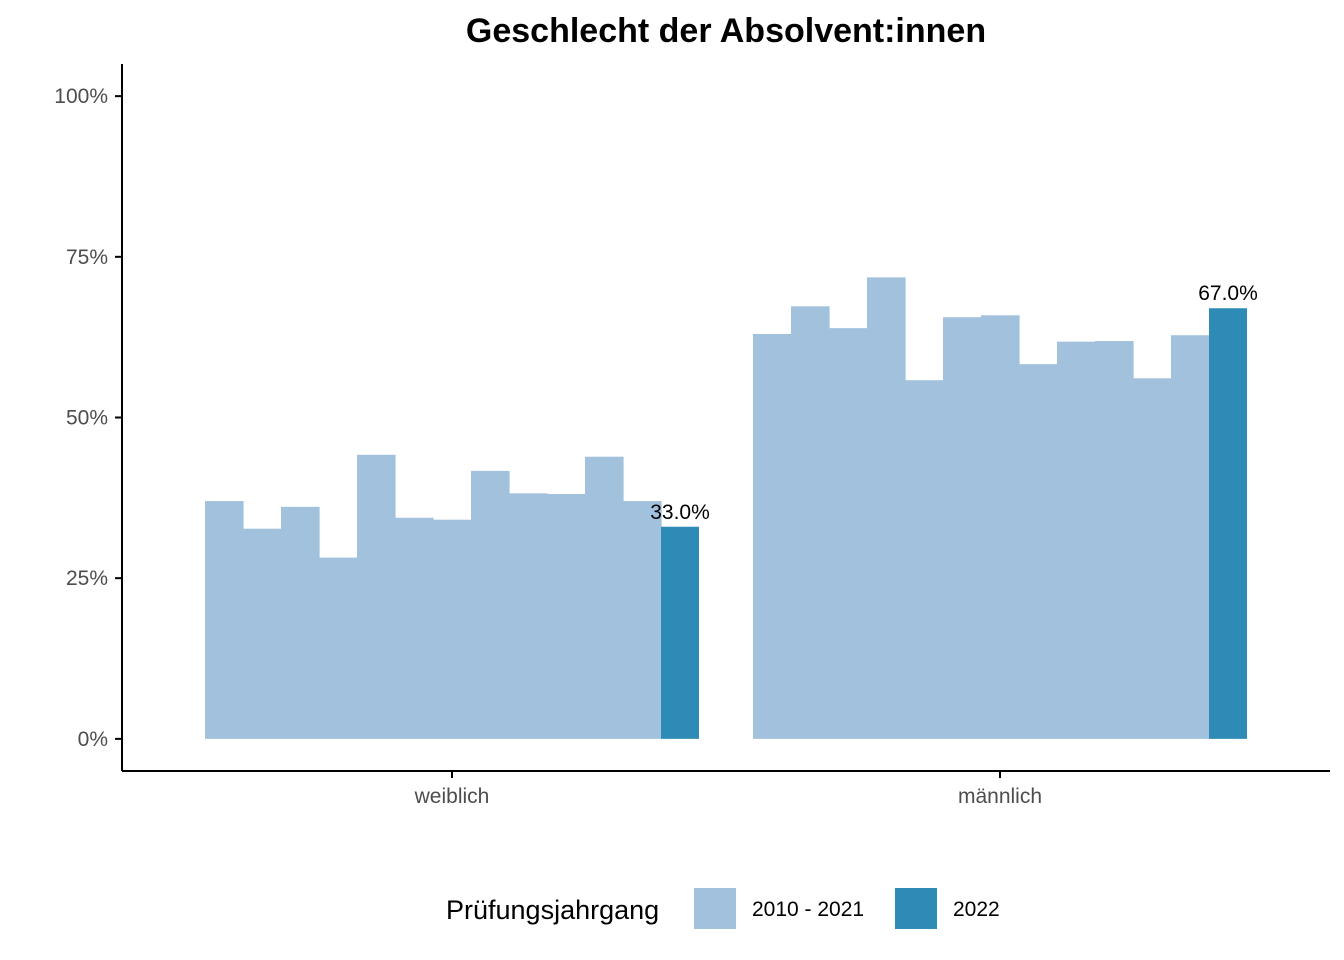 This screenshot has width=1344, height=960. I want to click on y-tick-label: 0%, so click(93, 739).